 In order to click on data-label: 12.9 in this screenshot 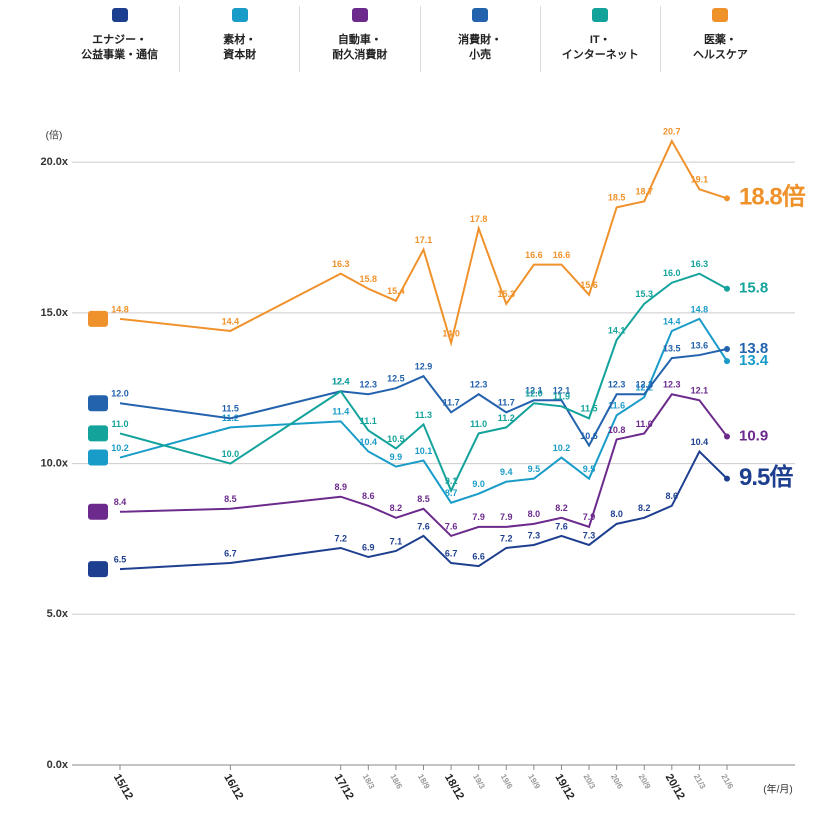, I will do `click(424, 367)`.